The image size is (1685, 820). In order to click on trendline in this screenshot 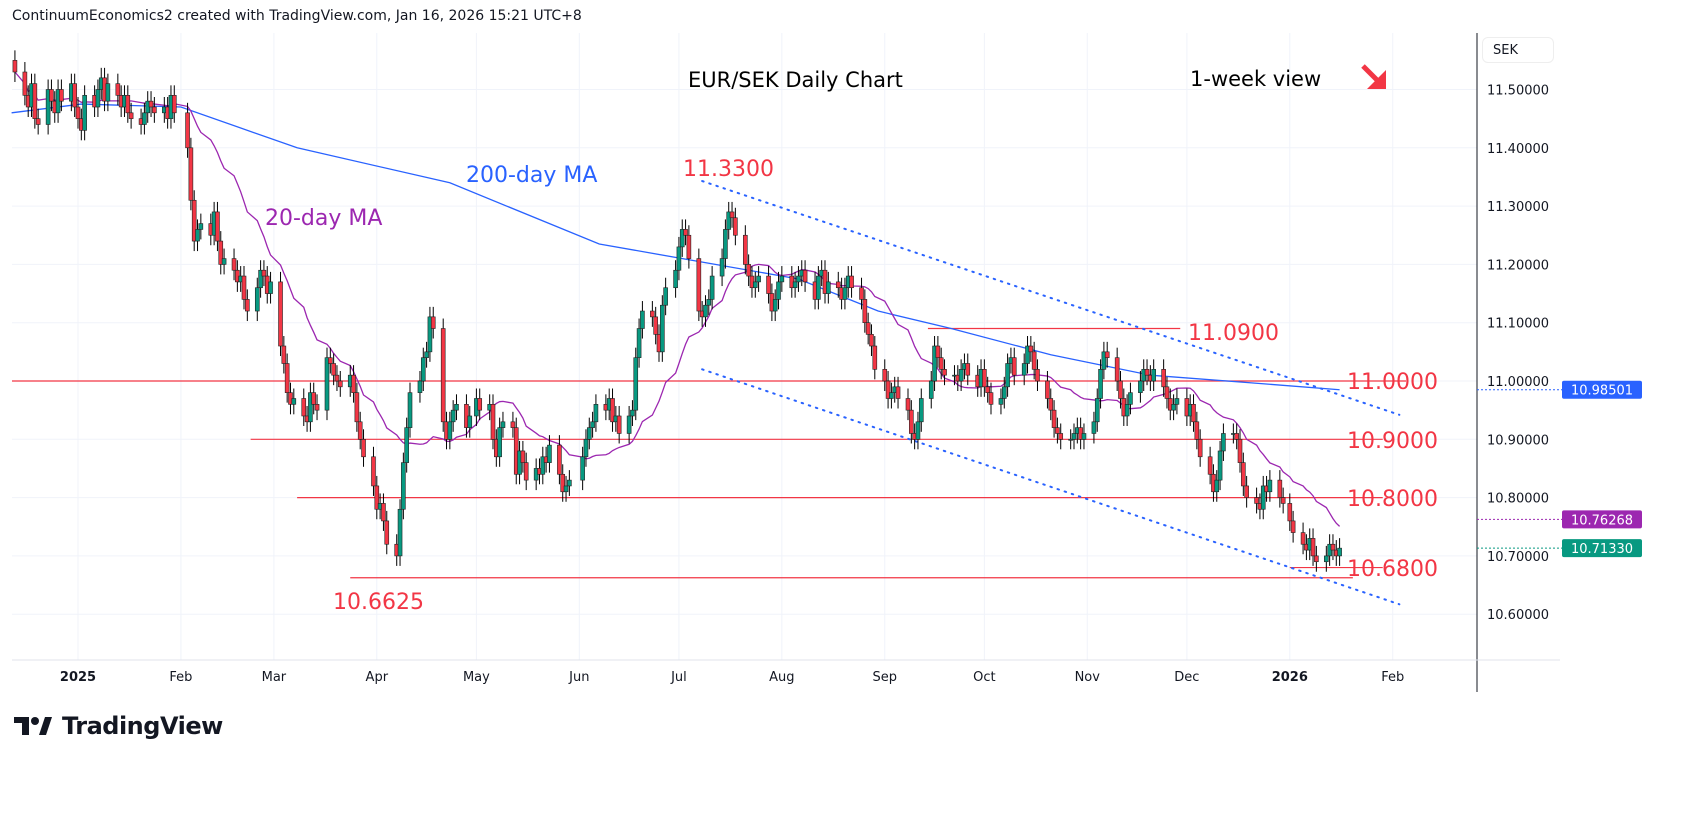, I will do `click(1051, 487)`.